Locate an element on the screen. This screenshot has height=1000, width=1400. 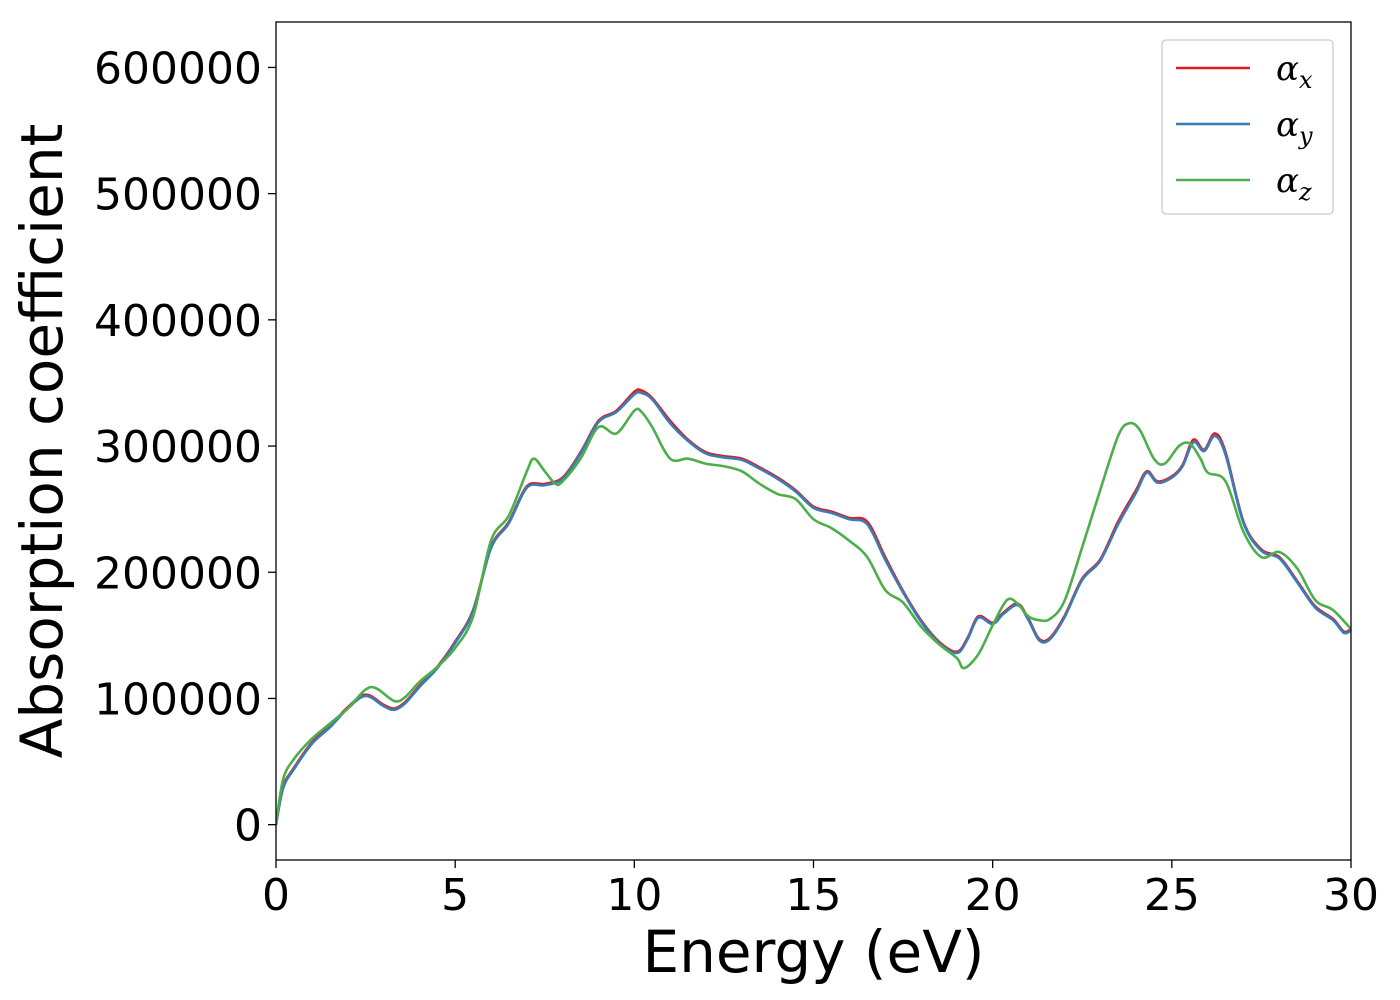
x-tick-label: 0 is located at coordinates (276, 895).